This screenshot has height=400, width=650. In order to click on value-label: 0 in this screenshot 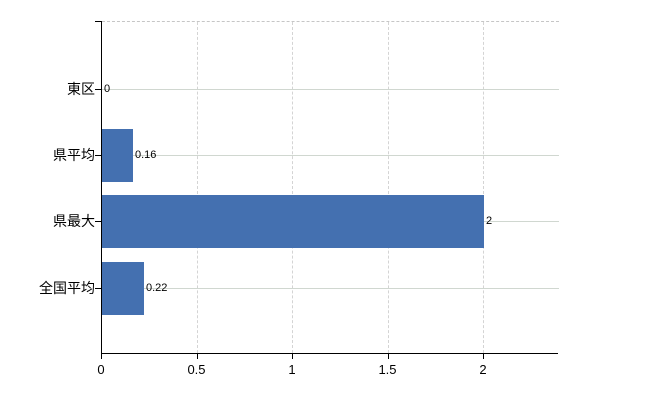, I will do `click(107, 89)`.